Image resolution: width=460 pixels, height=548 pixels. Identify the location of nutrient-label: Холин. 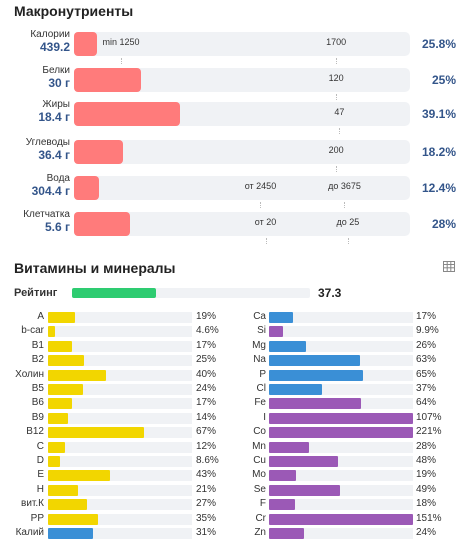
(29, 374).